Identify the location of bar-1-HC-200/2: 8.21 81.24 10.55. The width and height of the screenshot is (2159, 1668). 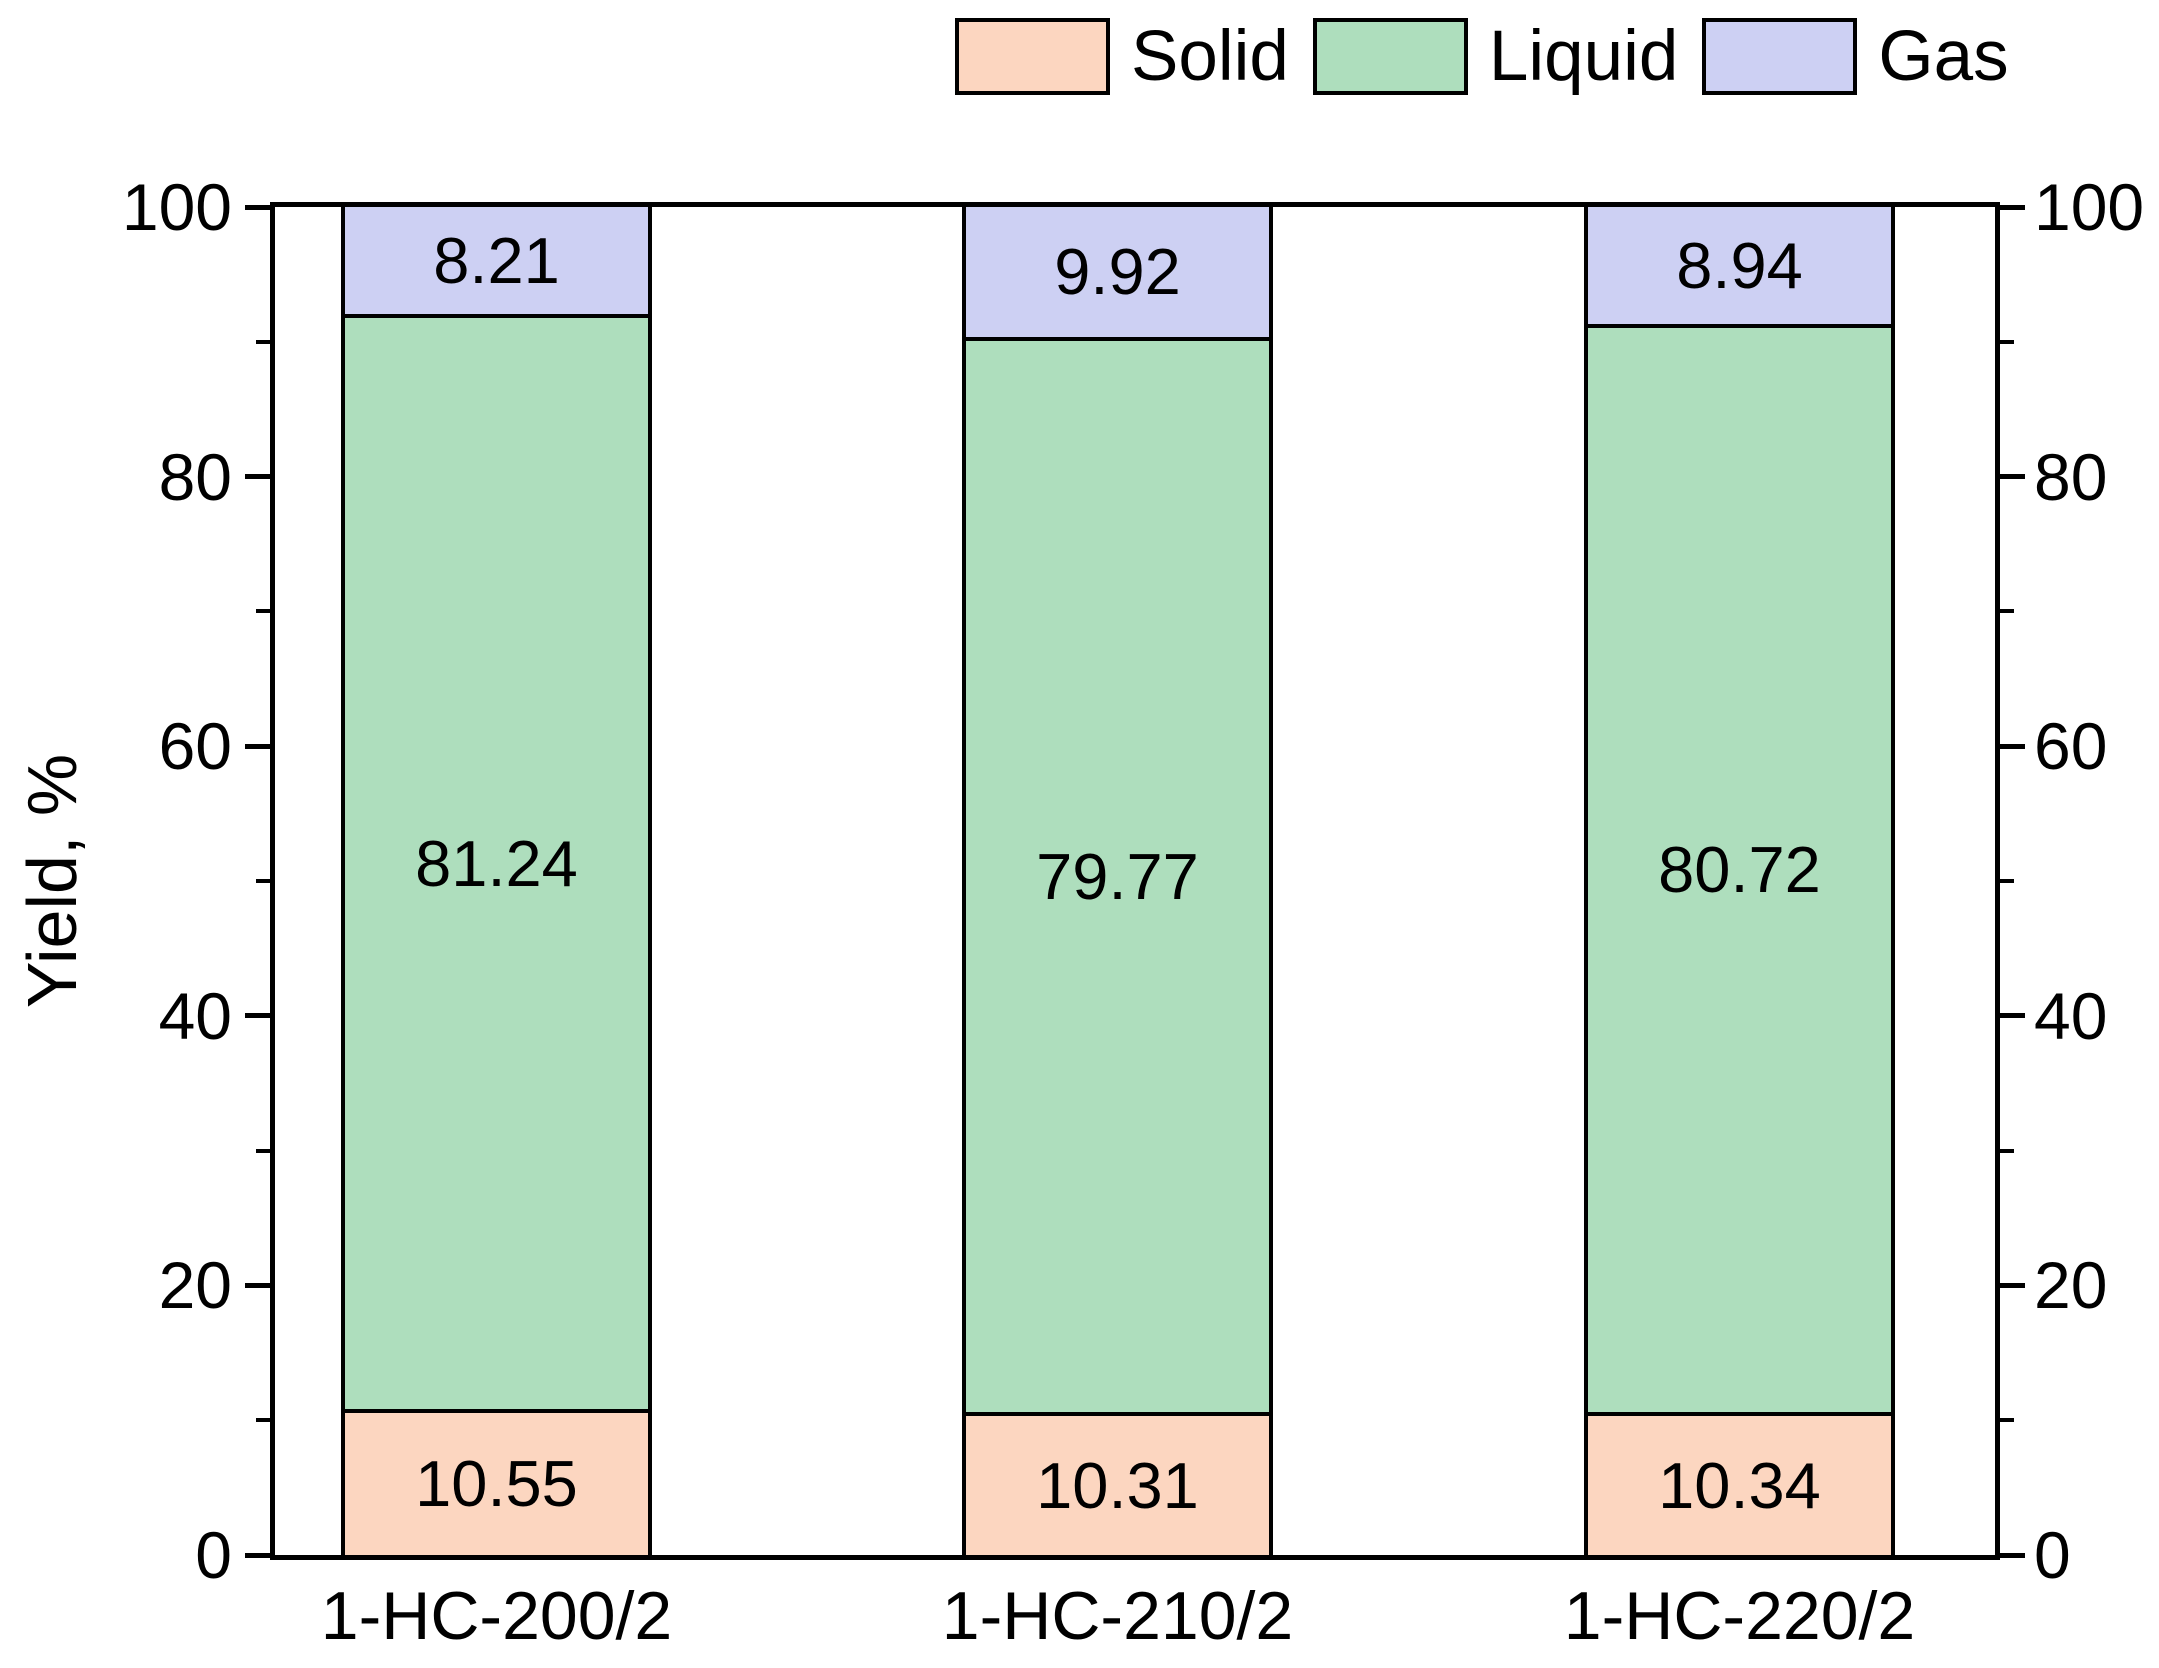
(496, 881).